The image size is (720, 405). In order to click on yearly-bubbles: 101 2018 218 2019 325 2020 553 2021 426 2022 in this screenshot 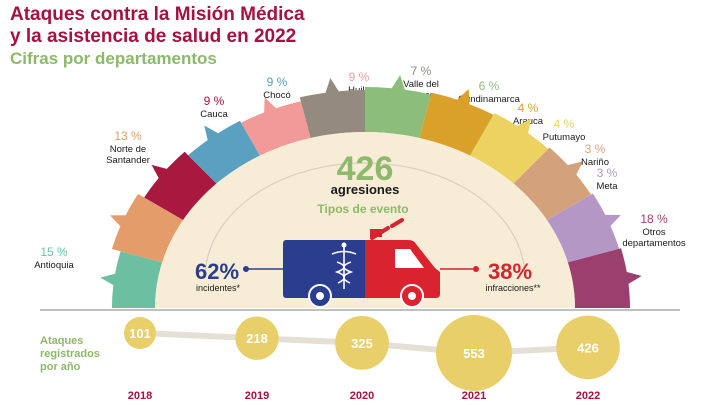, I will do `click(372, 358)`.